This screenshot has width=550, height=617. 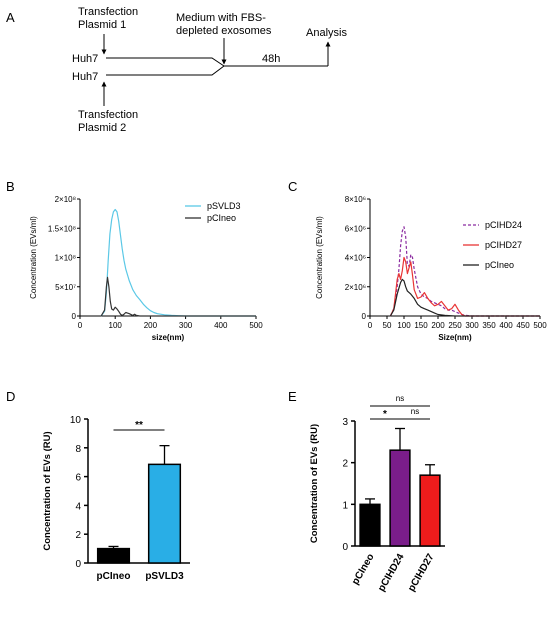 What do you see at coordinates (78, 506) in the screenshot?
I see `y-tick-label: 4` at bounding box center [78, 506].